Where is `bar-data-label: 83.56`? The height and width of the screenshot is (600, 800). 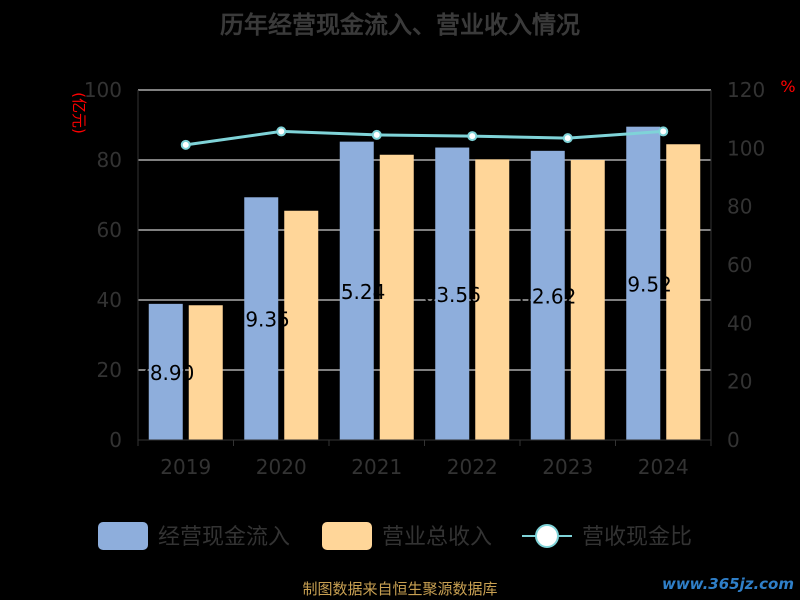 bar-data-label: 83.56 is located at coordinates (452, 295).